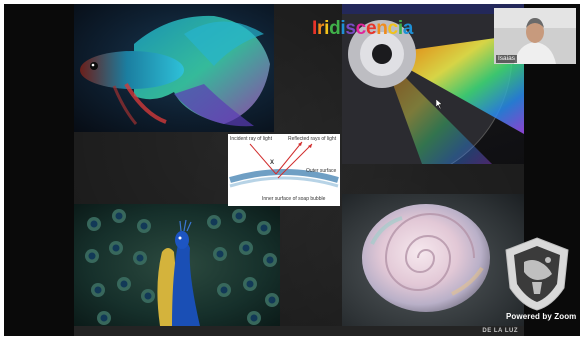  Describe the element at coordinates (433, 260) in the screenshot. I see `ammonite-shell-image` at that location.